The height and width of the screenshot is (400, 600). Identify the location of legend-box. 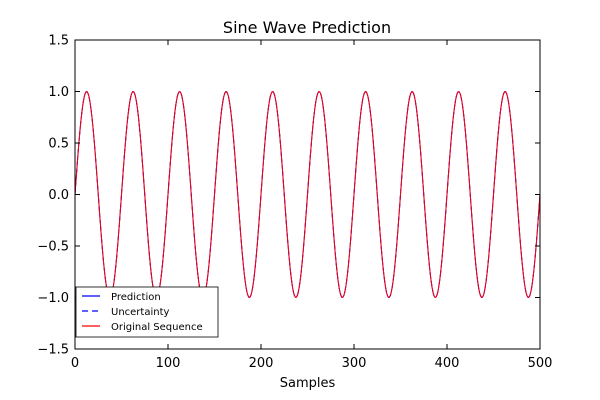
(147, 312).